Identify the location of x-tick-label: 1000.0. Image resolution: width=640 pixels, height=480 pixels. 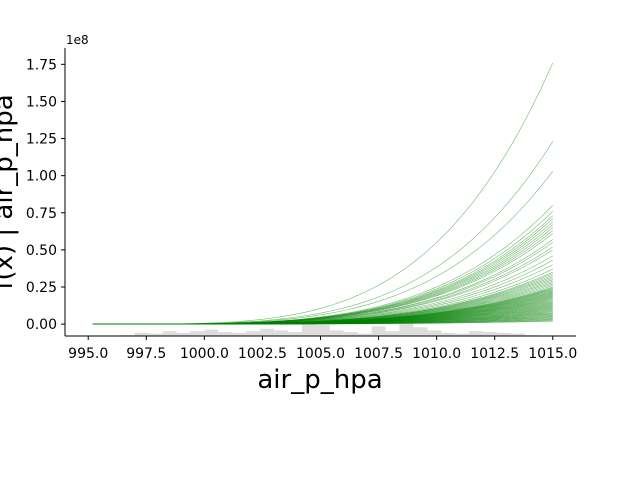
(204, 354).